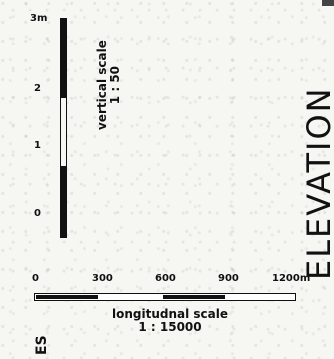  Describe the element at coordinates (328, 3) in the screenshot. I see `corner-mark-top` at that location.